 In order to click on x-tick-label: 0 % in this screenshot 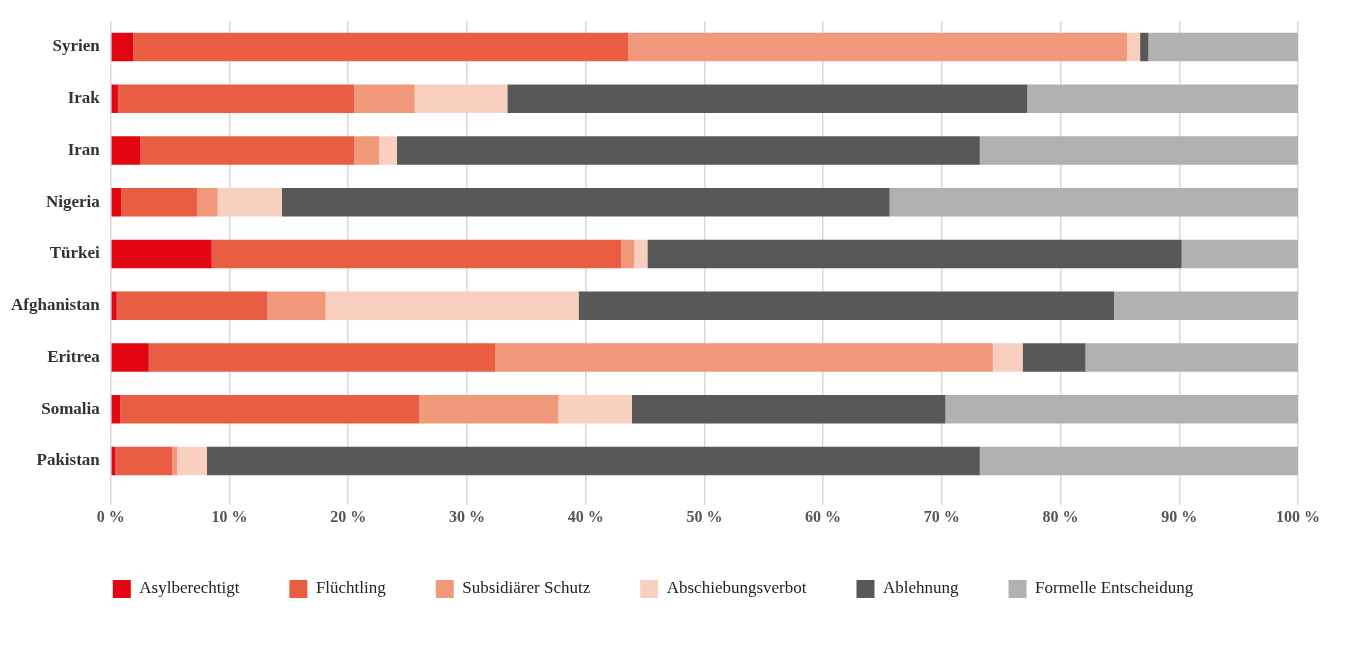, I will do `click(110, 516)`.